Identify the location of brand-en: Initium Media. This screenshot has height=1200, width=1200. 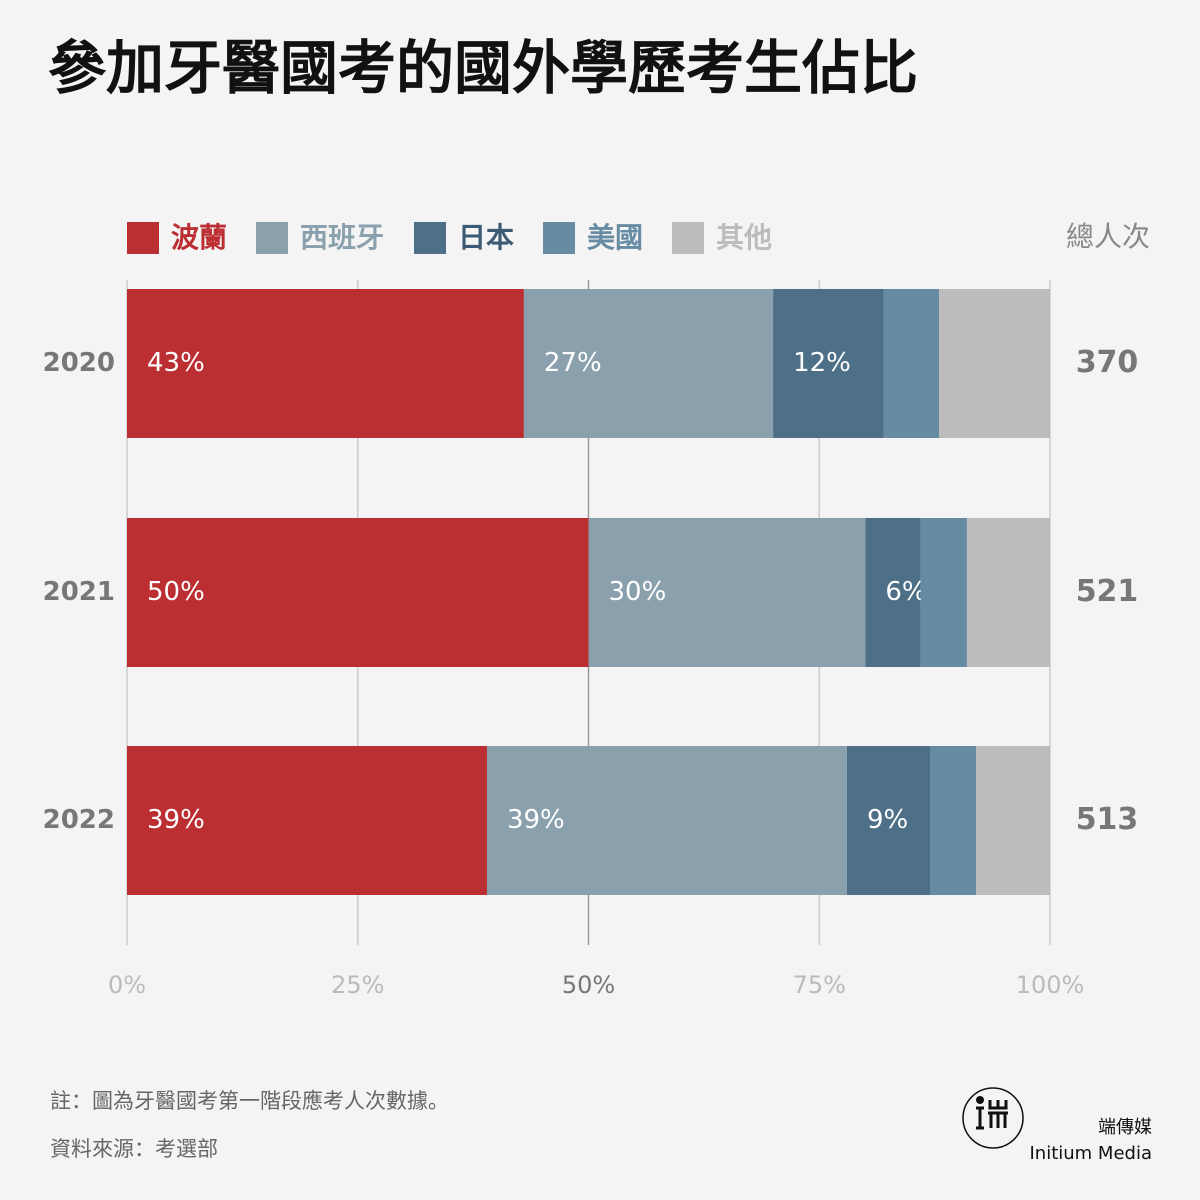
(1090, 1153).